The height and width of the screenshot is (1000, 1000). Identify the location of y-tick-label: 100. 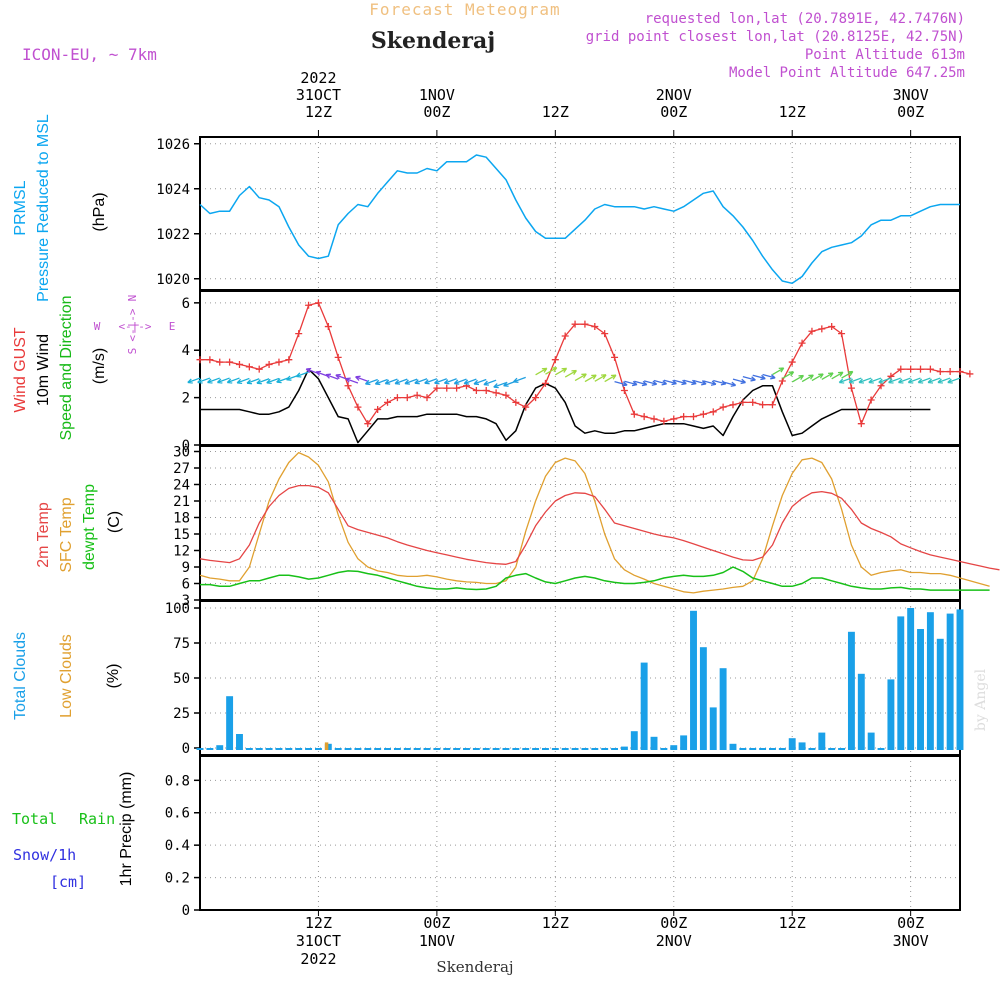
(177, 609).